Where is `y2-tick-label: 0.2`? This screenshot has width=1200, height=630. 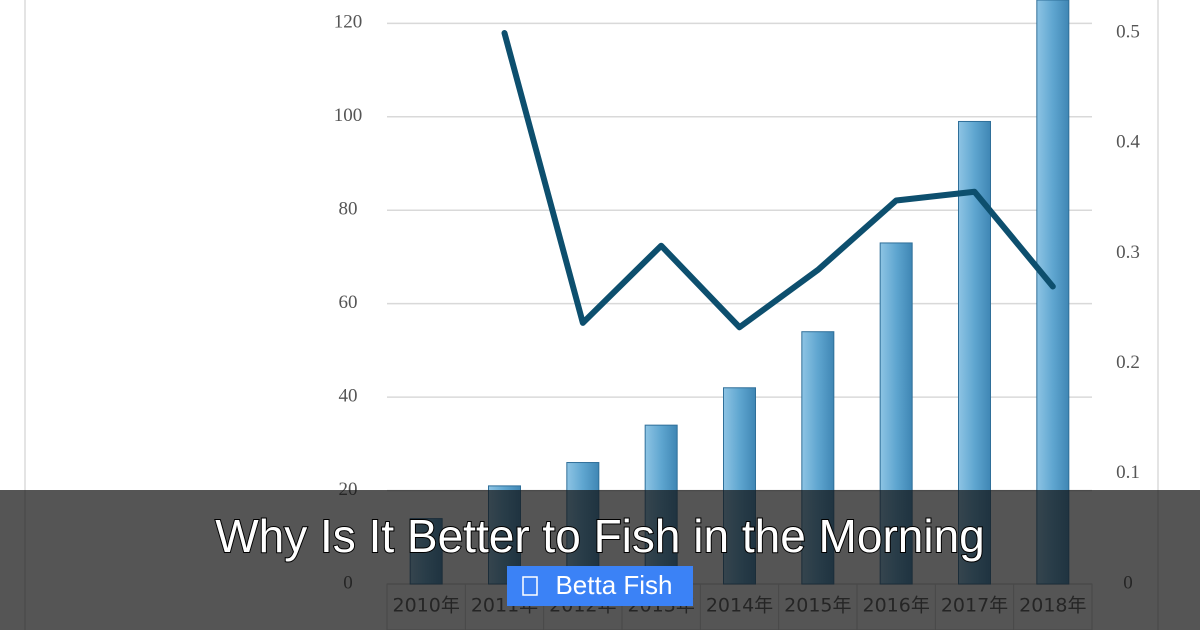
y2-tick-label: 0.2 is located at coordinates (1128, 362).